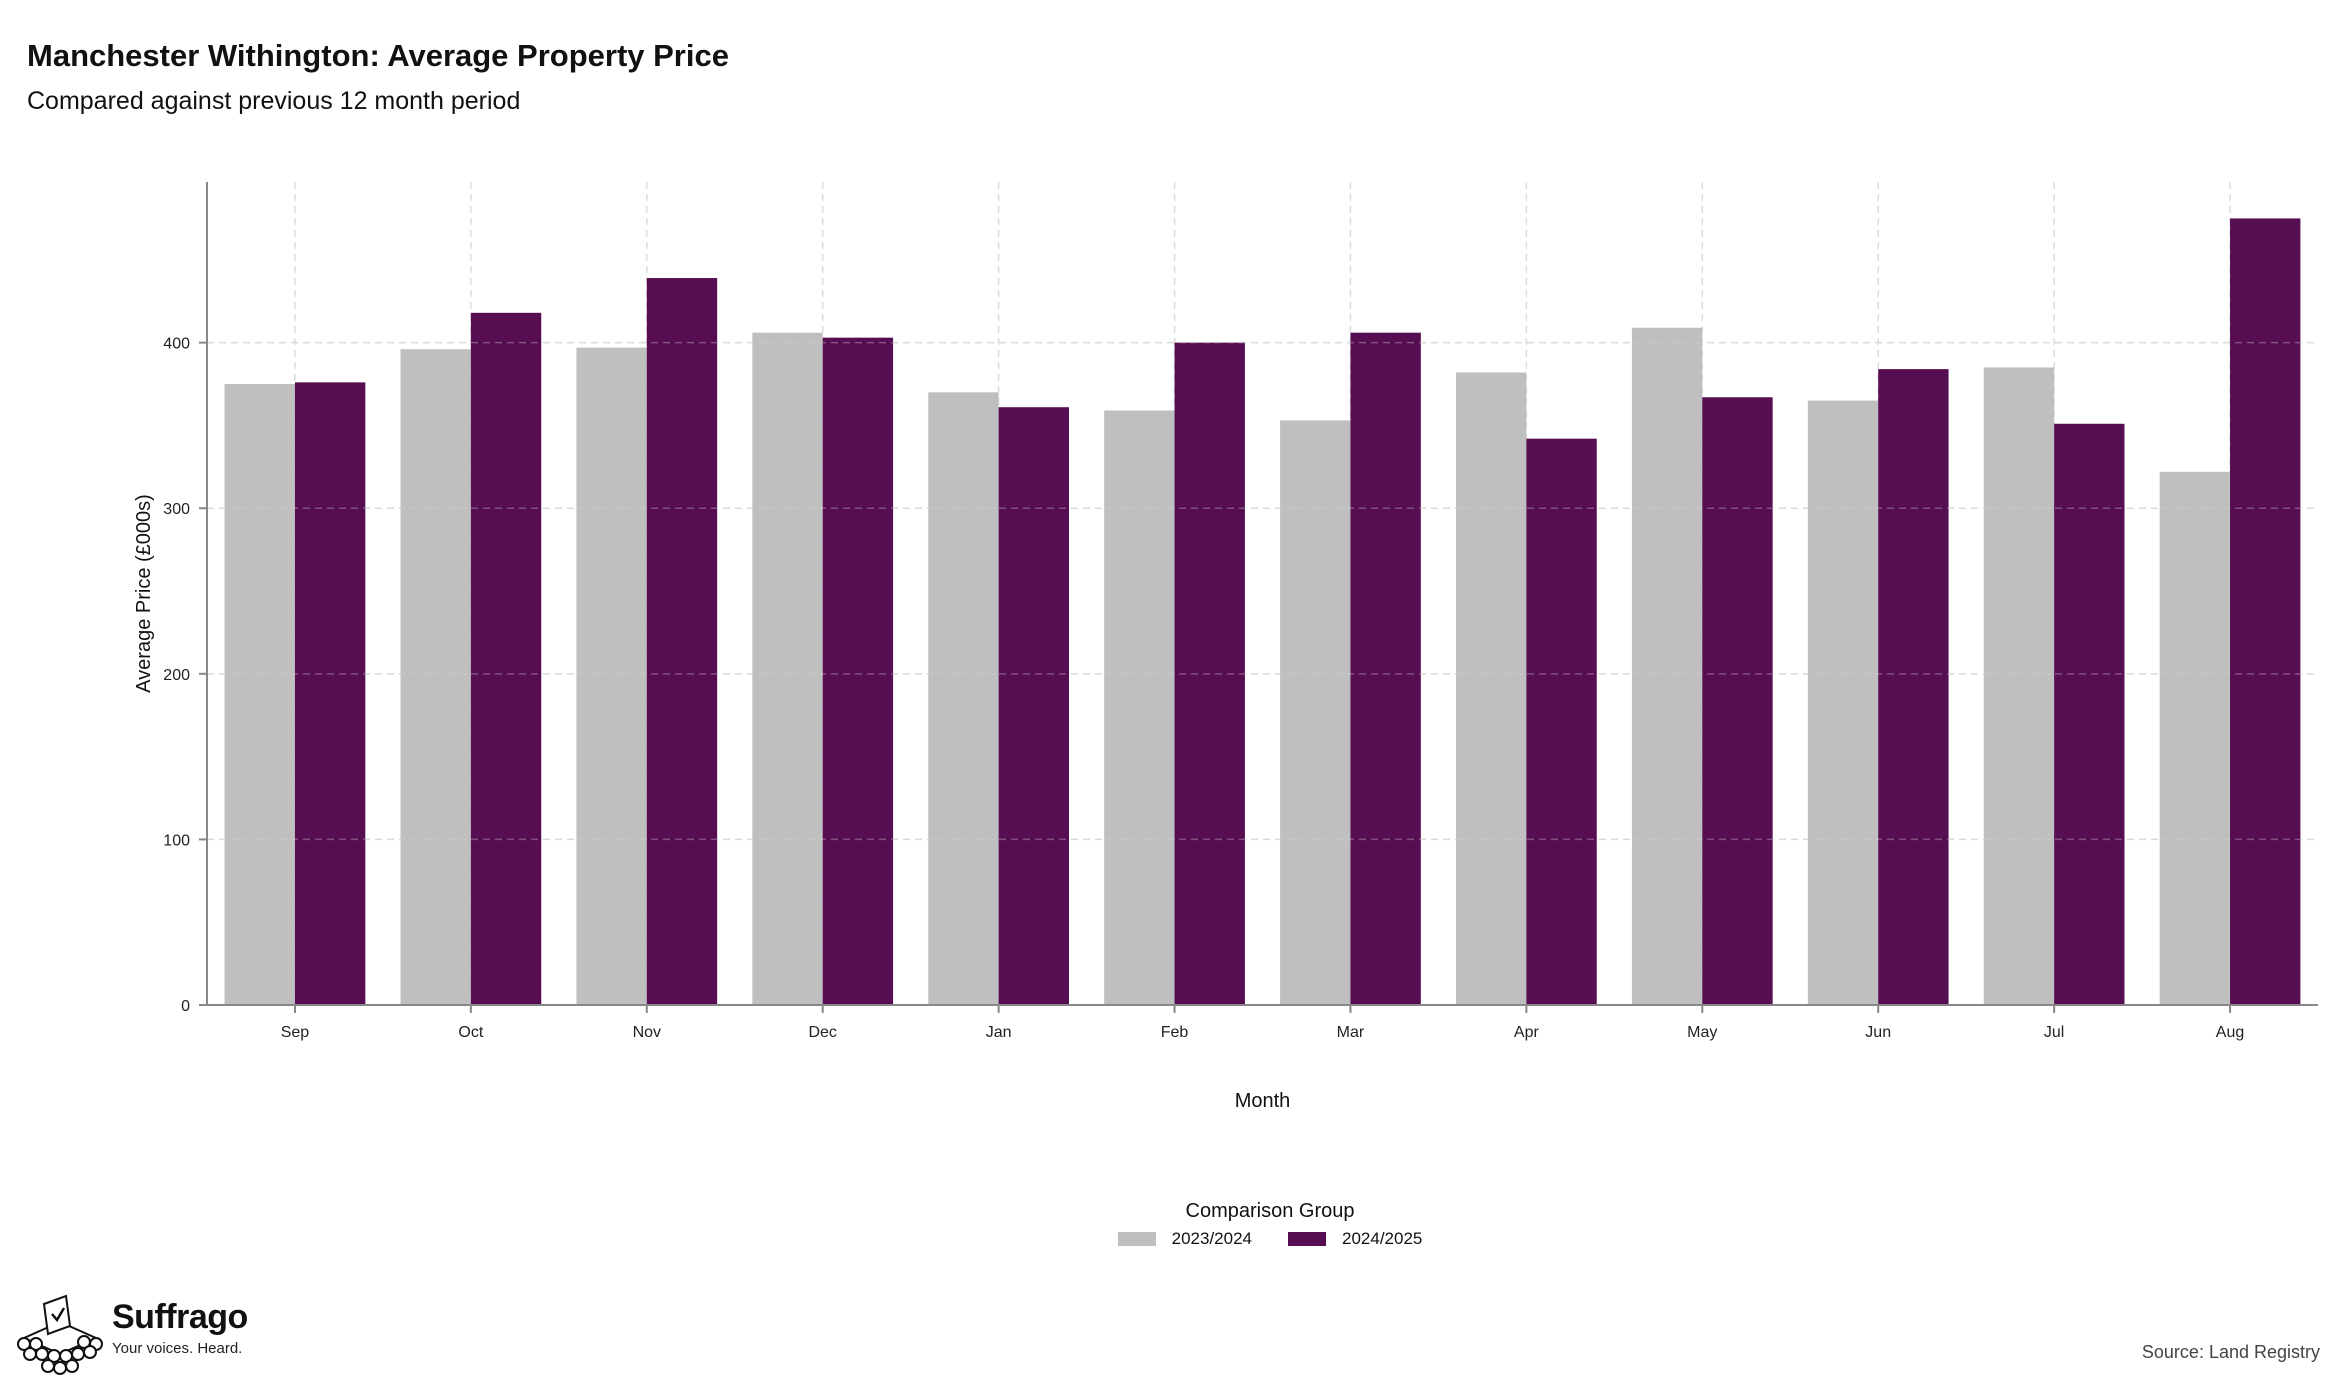 The width and height of the screenshot is (2334, 1388). I want to click on x-tick-label: Jan, so click(999, 1032).